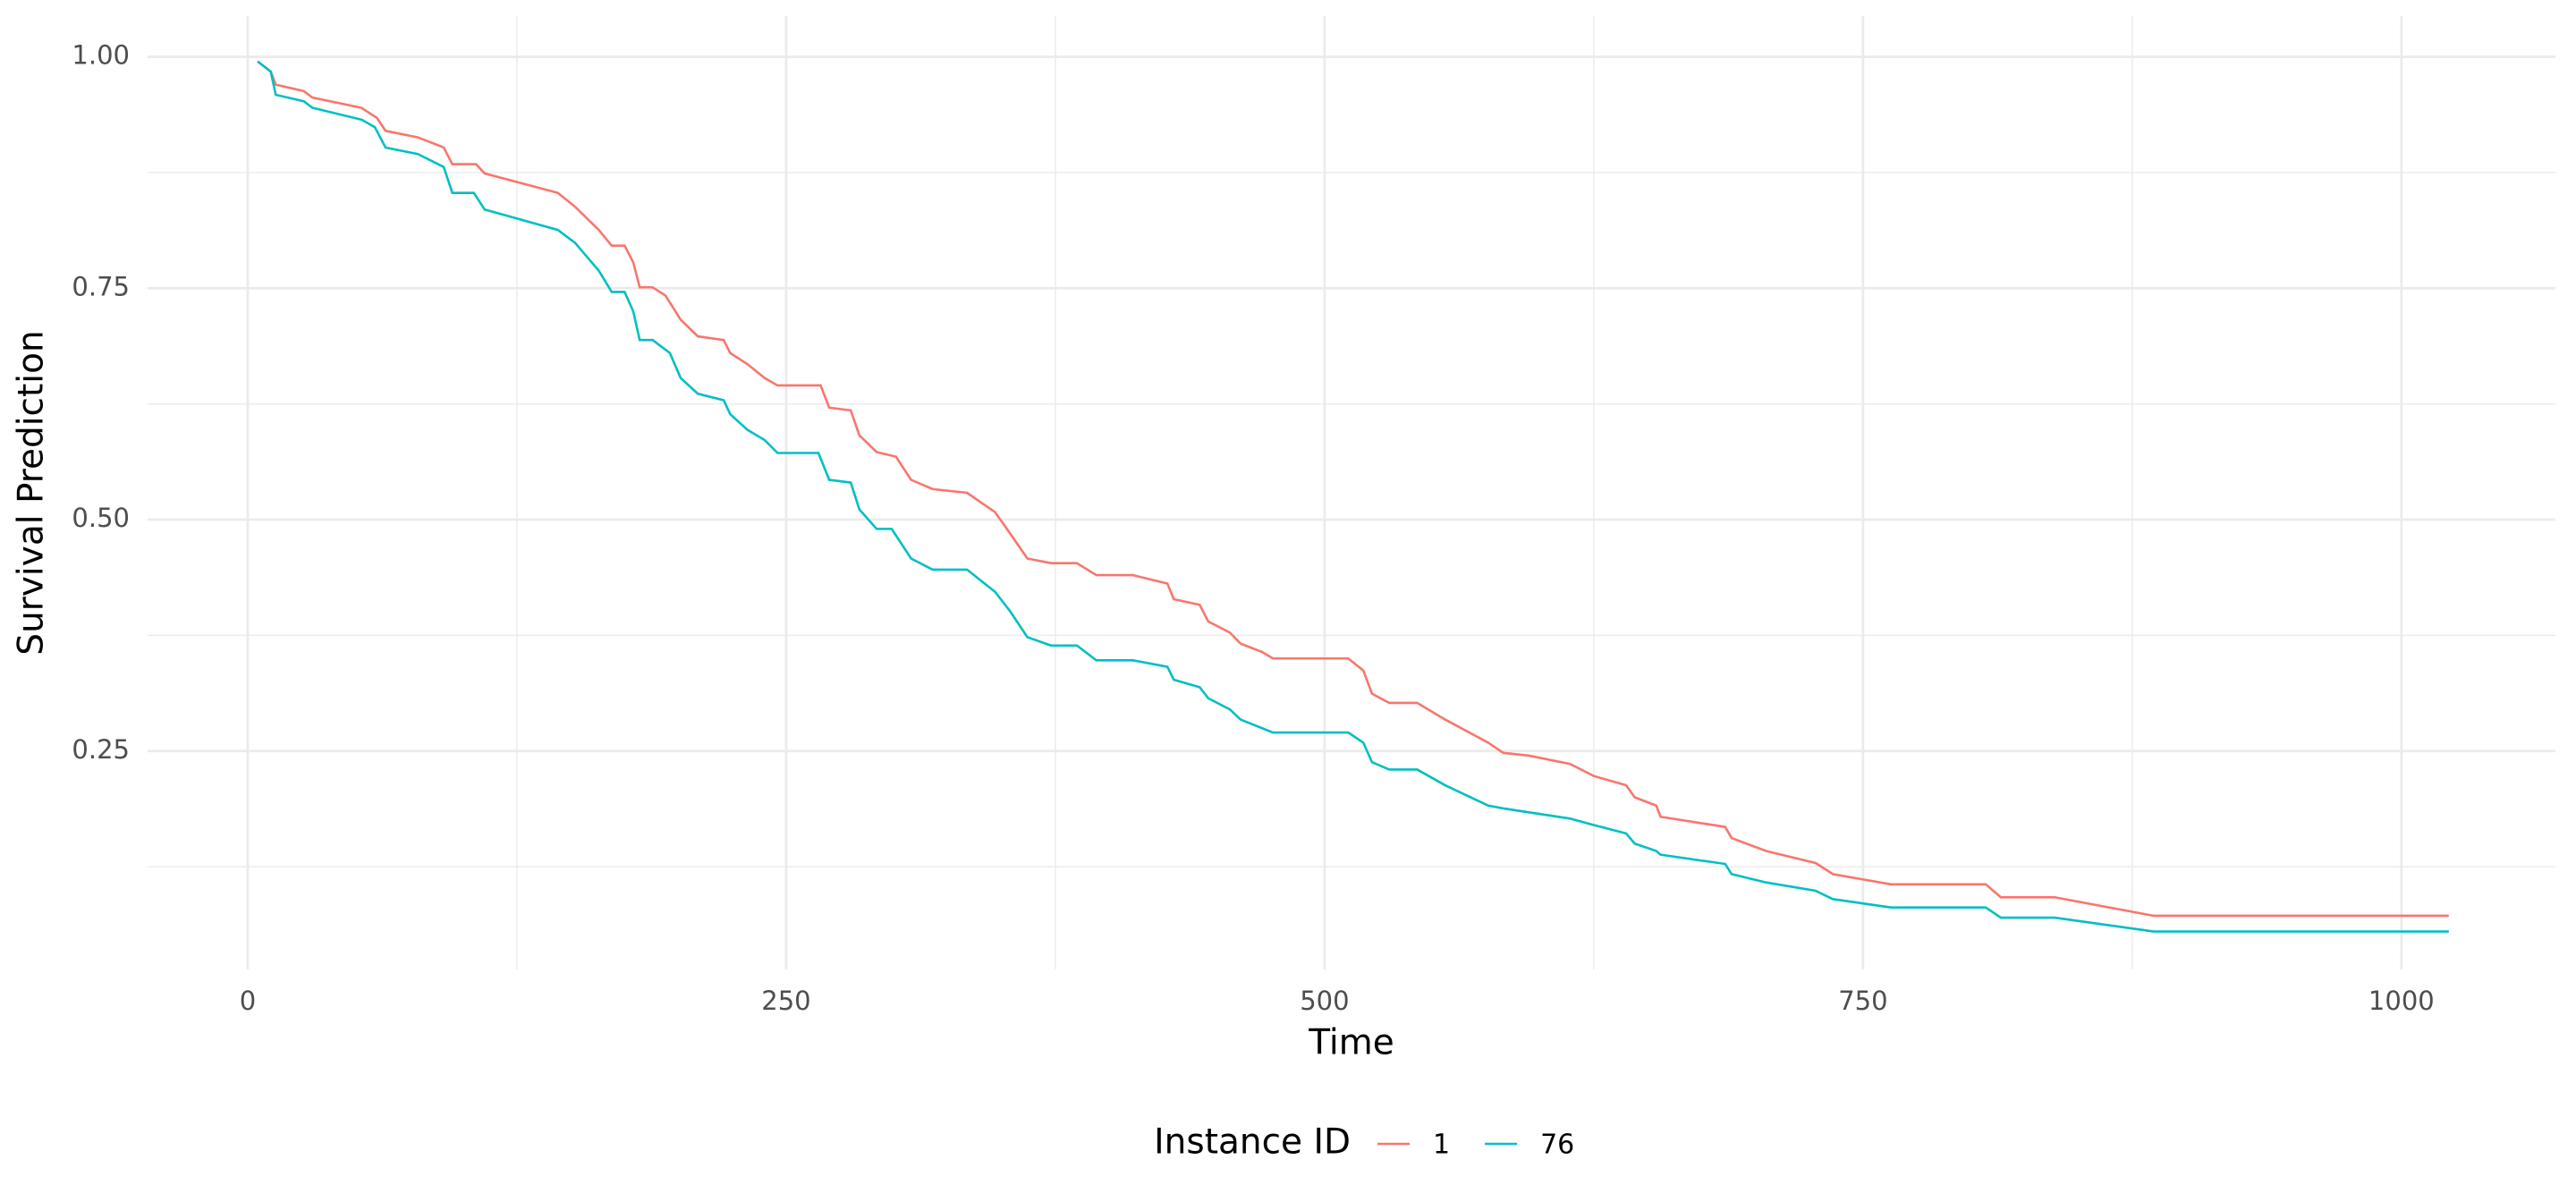  What do you see at coordinates (248, 1001) in the screenshot?
I see `x-tick-label: 0` at bounding box center [248, 1001].